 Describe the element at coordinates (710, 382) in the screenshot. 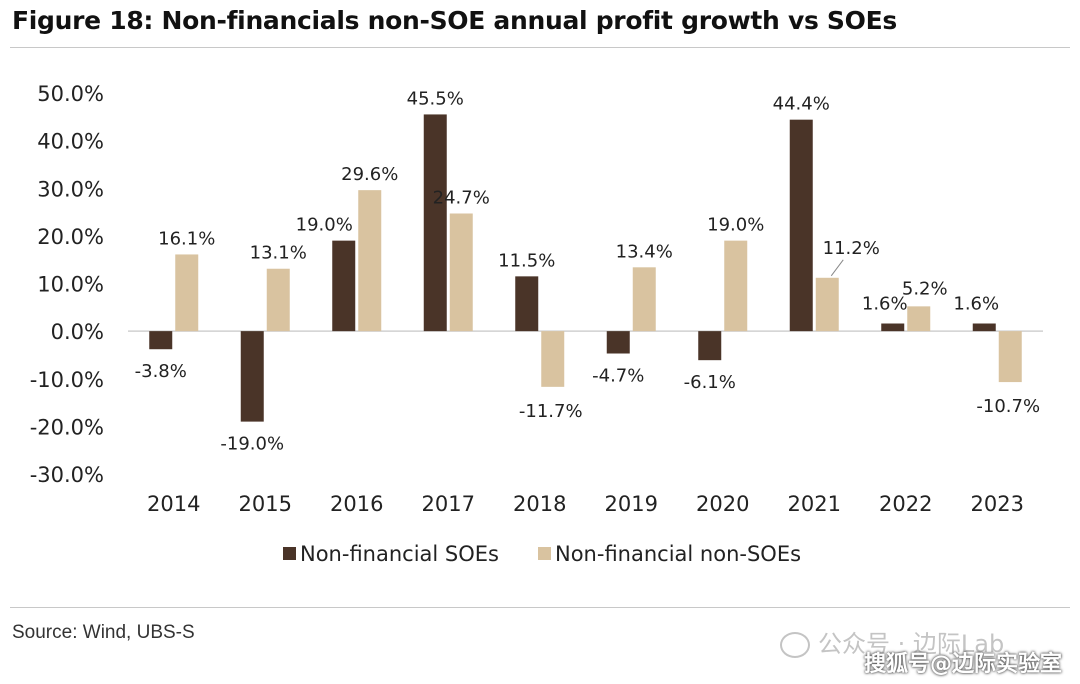

I see `data-label-soe-2020: -6.1%` at that location.